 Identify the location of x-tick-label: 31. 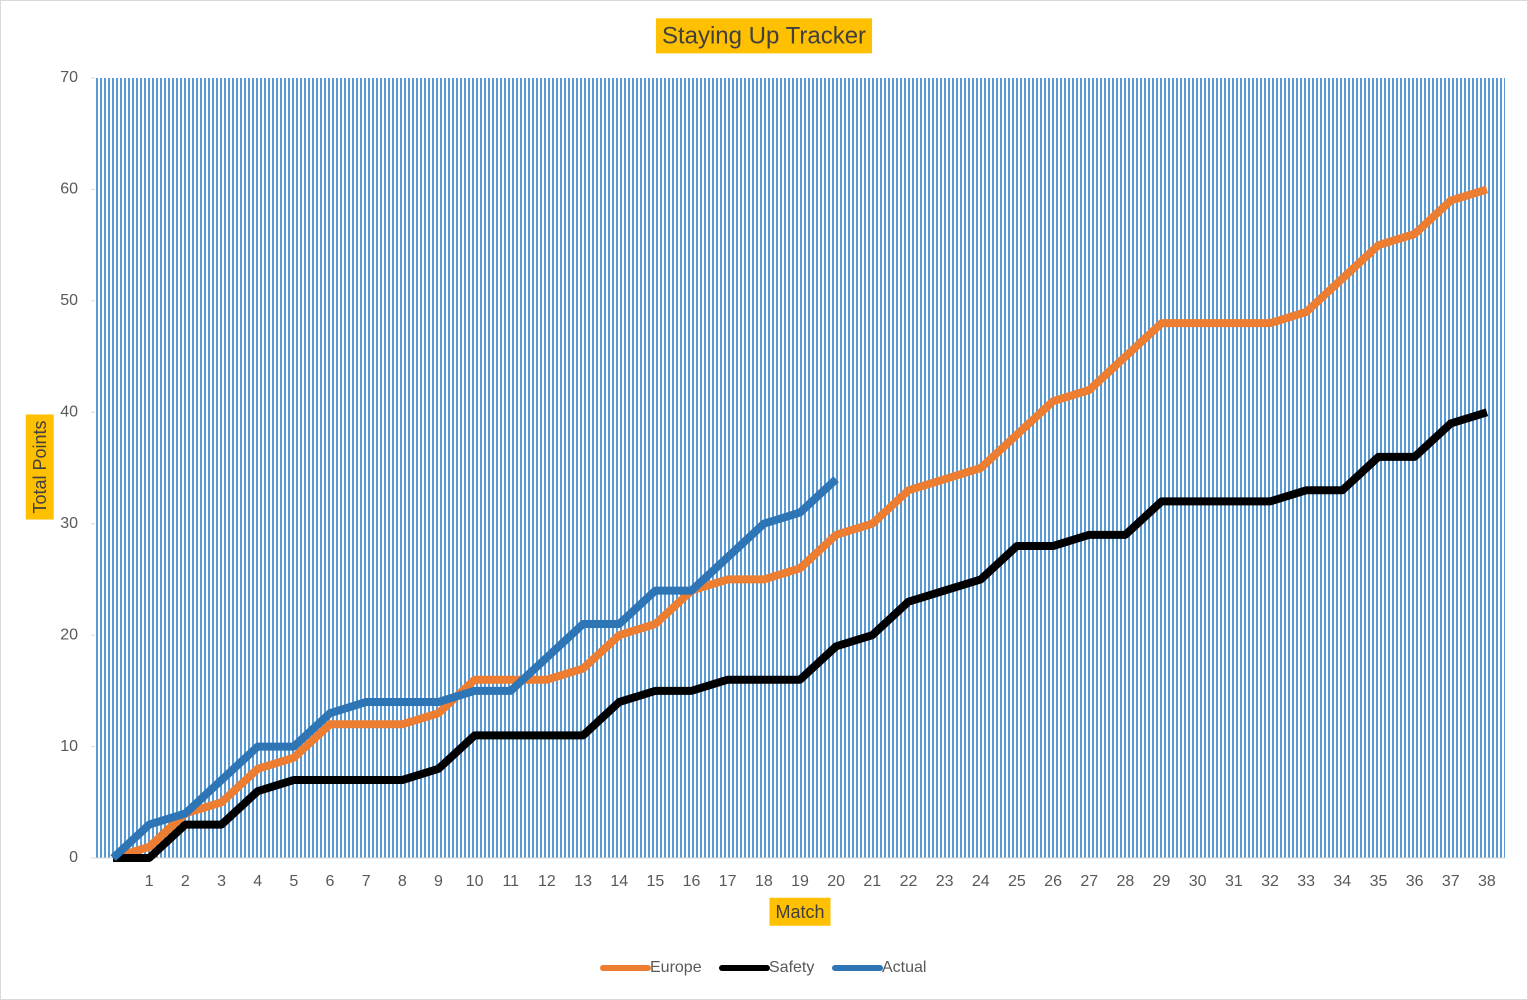
(1234, 881).